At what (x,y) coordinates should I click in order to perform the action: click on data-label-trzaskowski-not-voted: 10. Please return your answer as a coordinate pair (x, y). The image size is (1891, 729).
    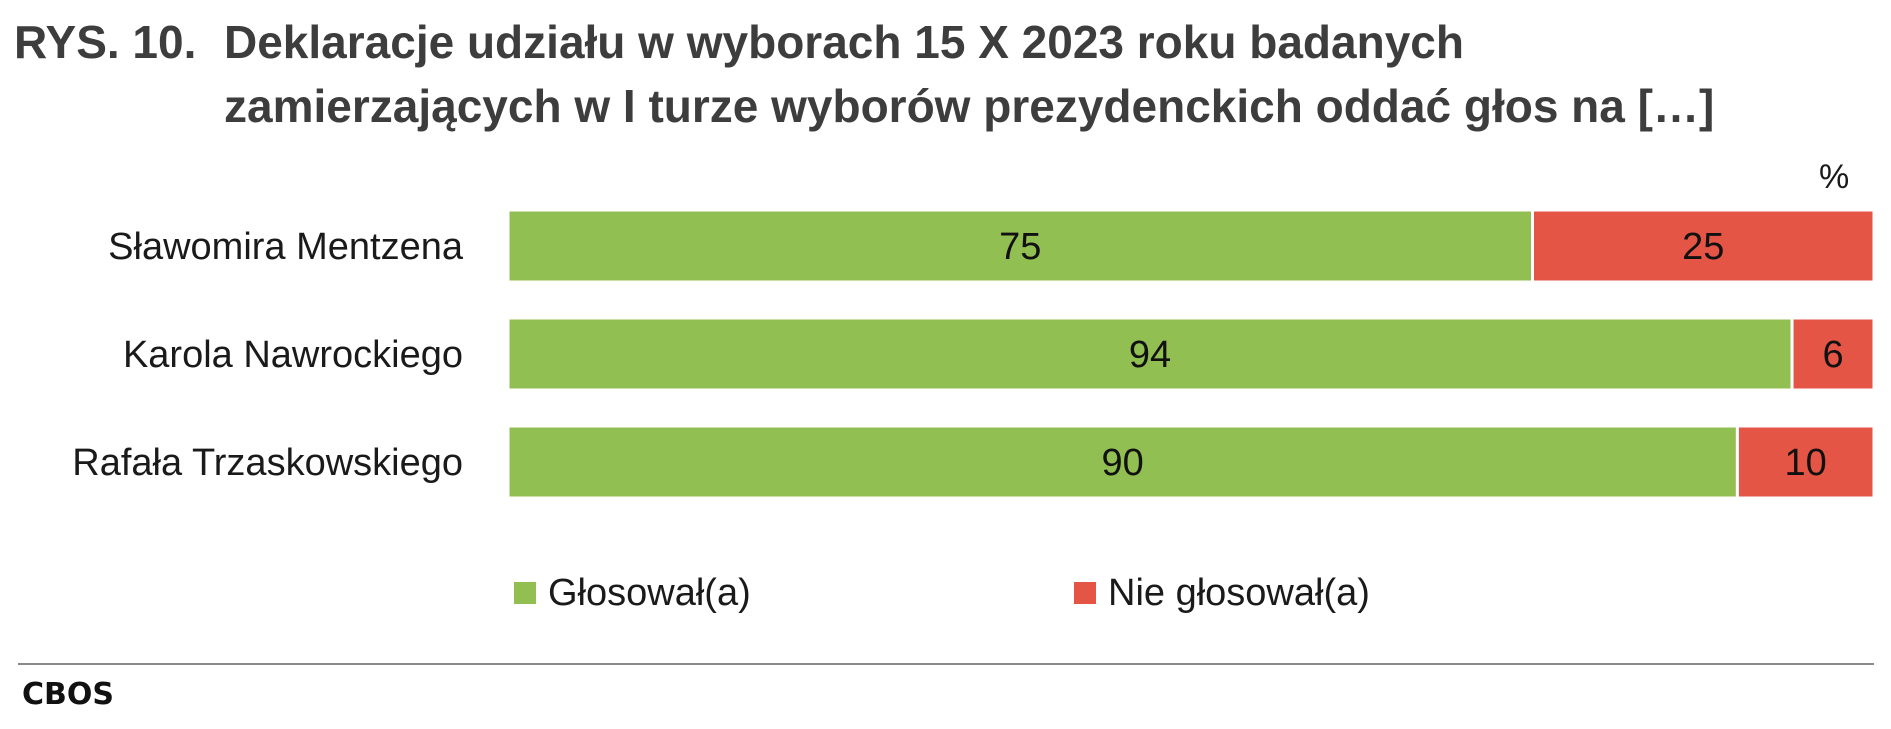
    Looking at the image, I should click on (1806, 463).